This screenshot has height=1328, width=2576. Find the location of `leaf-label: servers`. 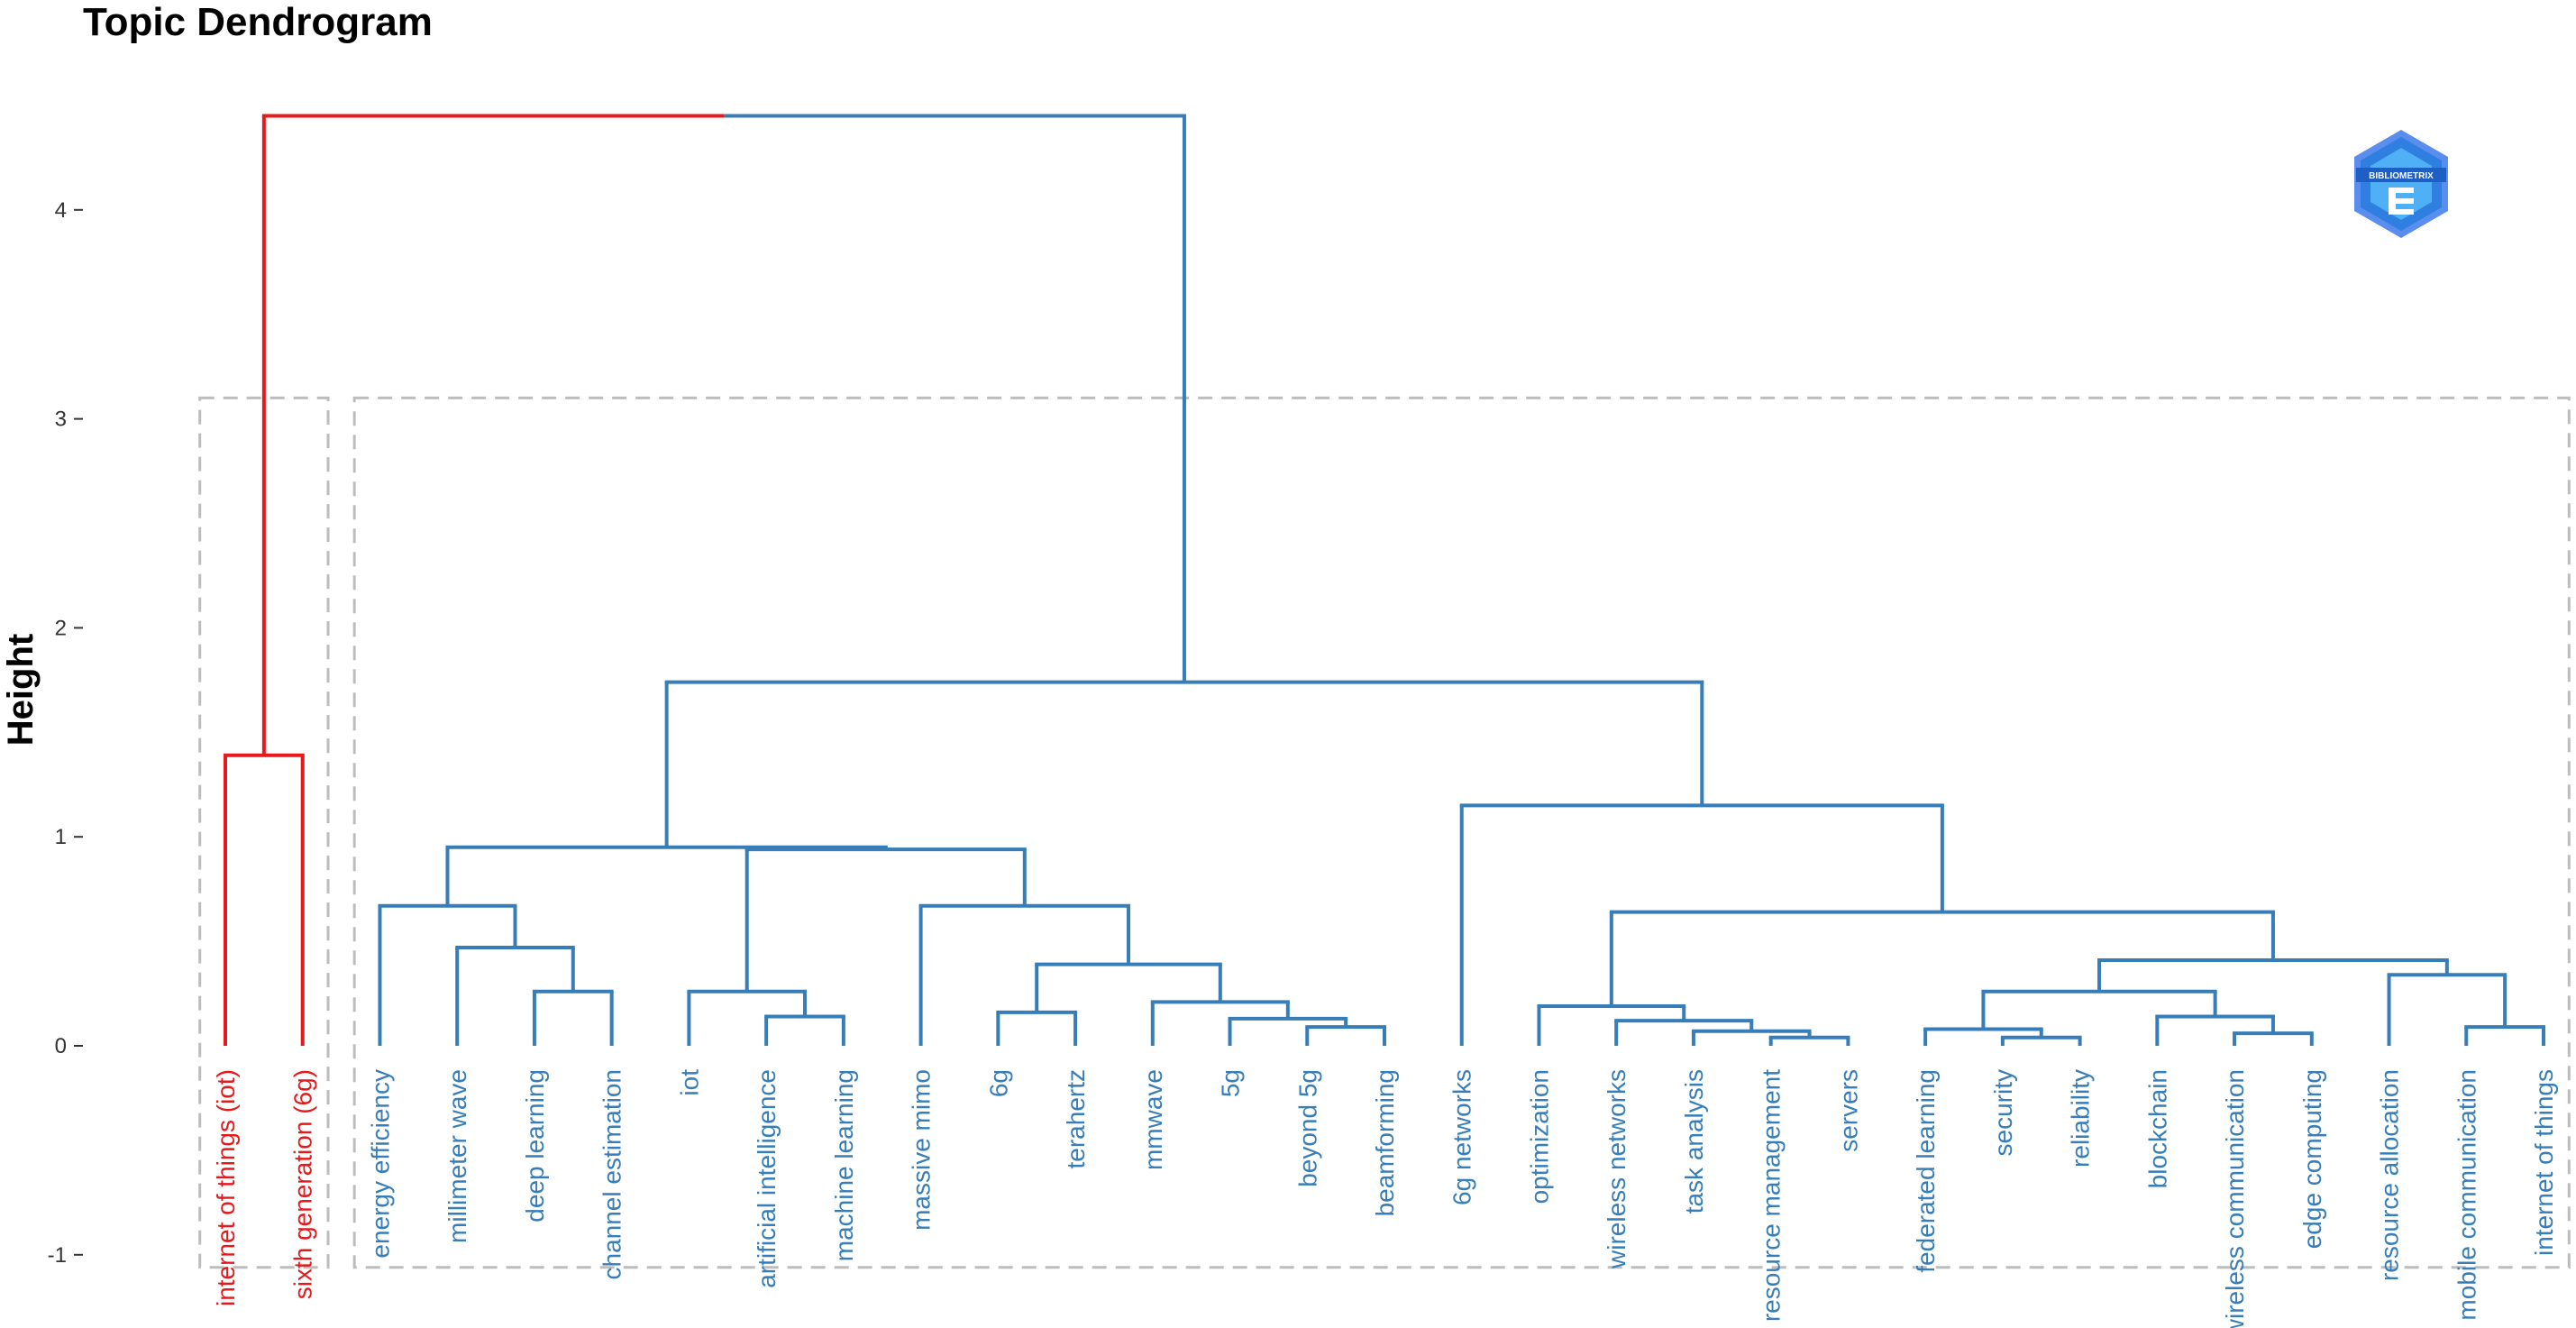

leaf-label: servers is located at coordinates (1848, 1110).